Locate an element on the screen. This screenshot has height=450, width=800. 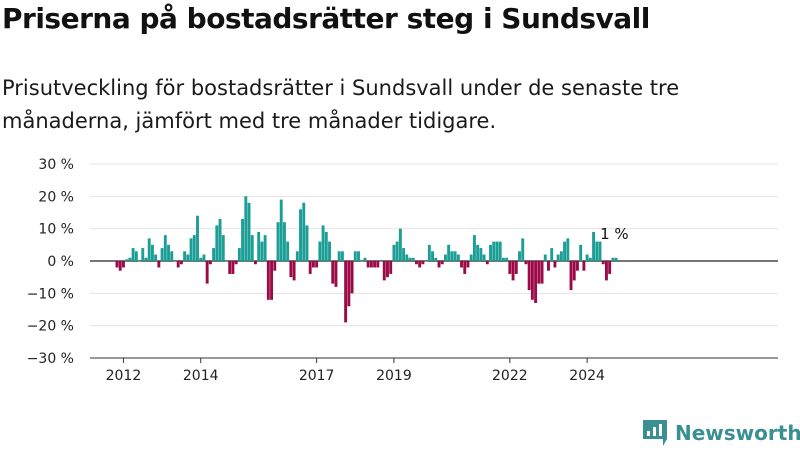
y-tick-label: 0 % is located at coordinates (60, 262).